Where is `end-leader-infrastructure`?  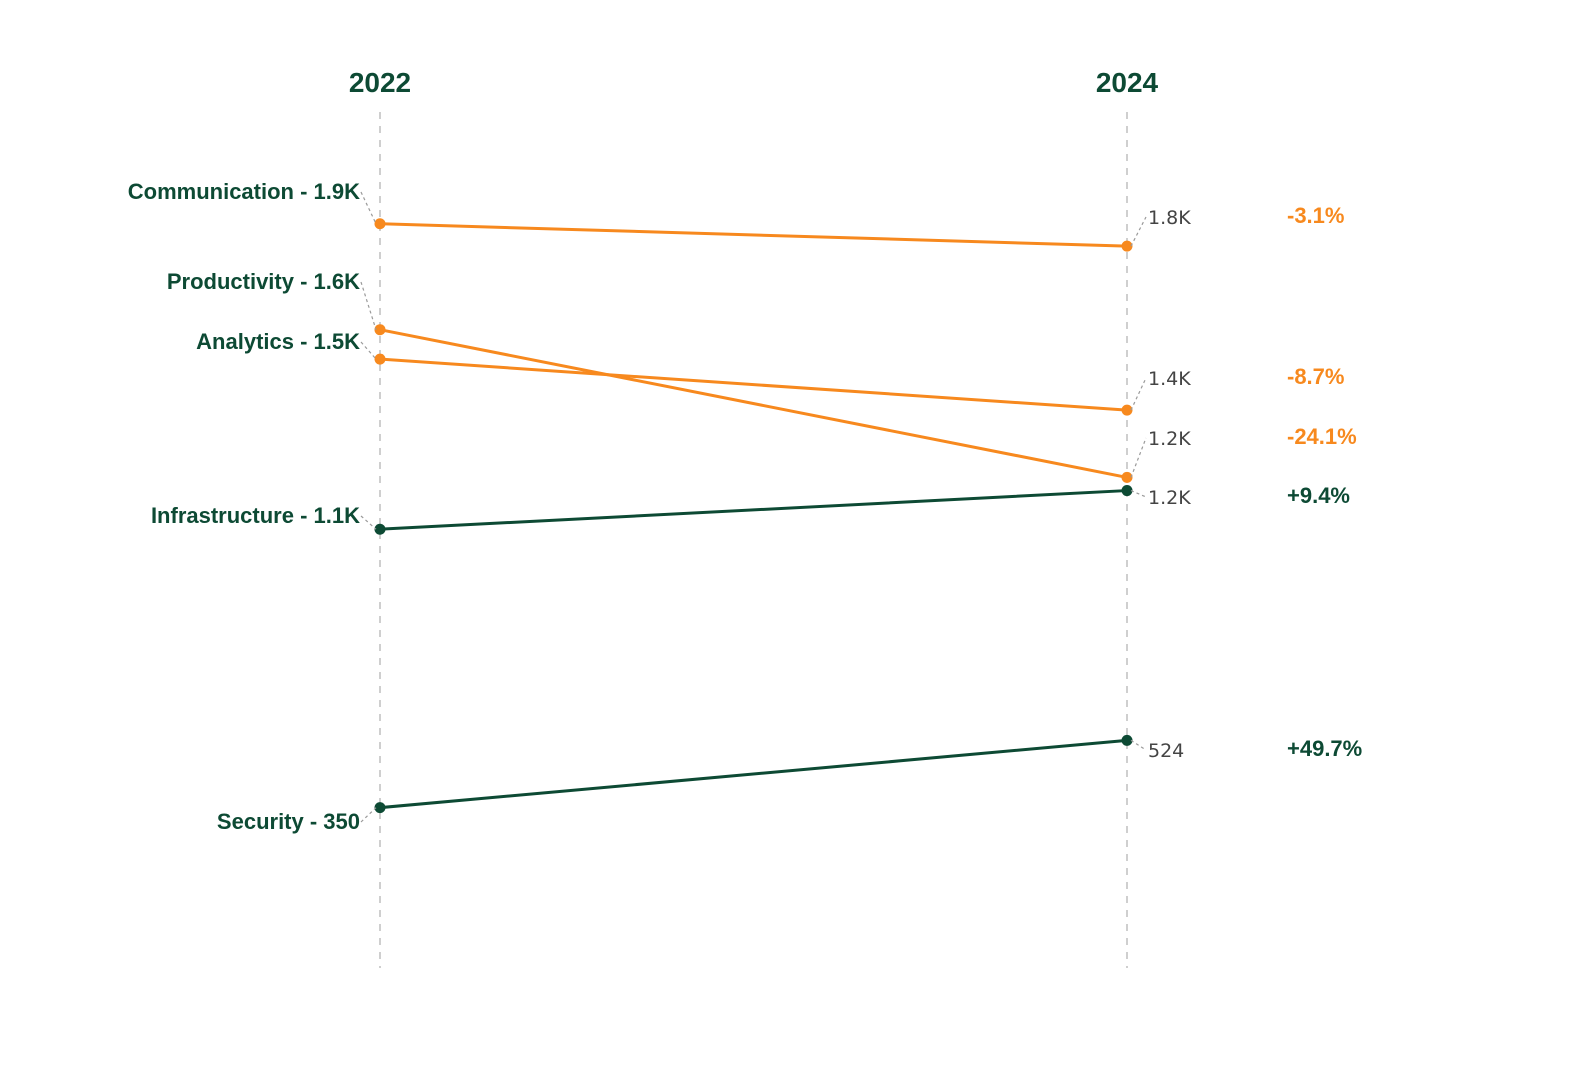 end-leader-infrastructure is located at coordinates (1138, 494).